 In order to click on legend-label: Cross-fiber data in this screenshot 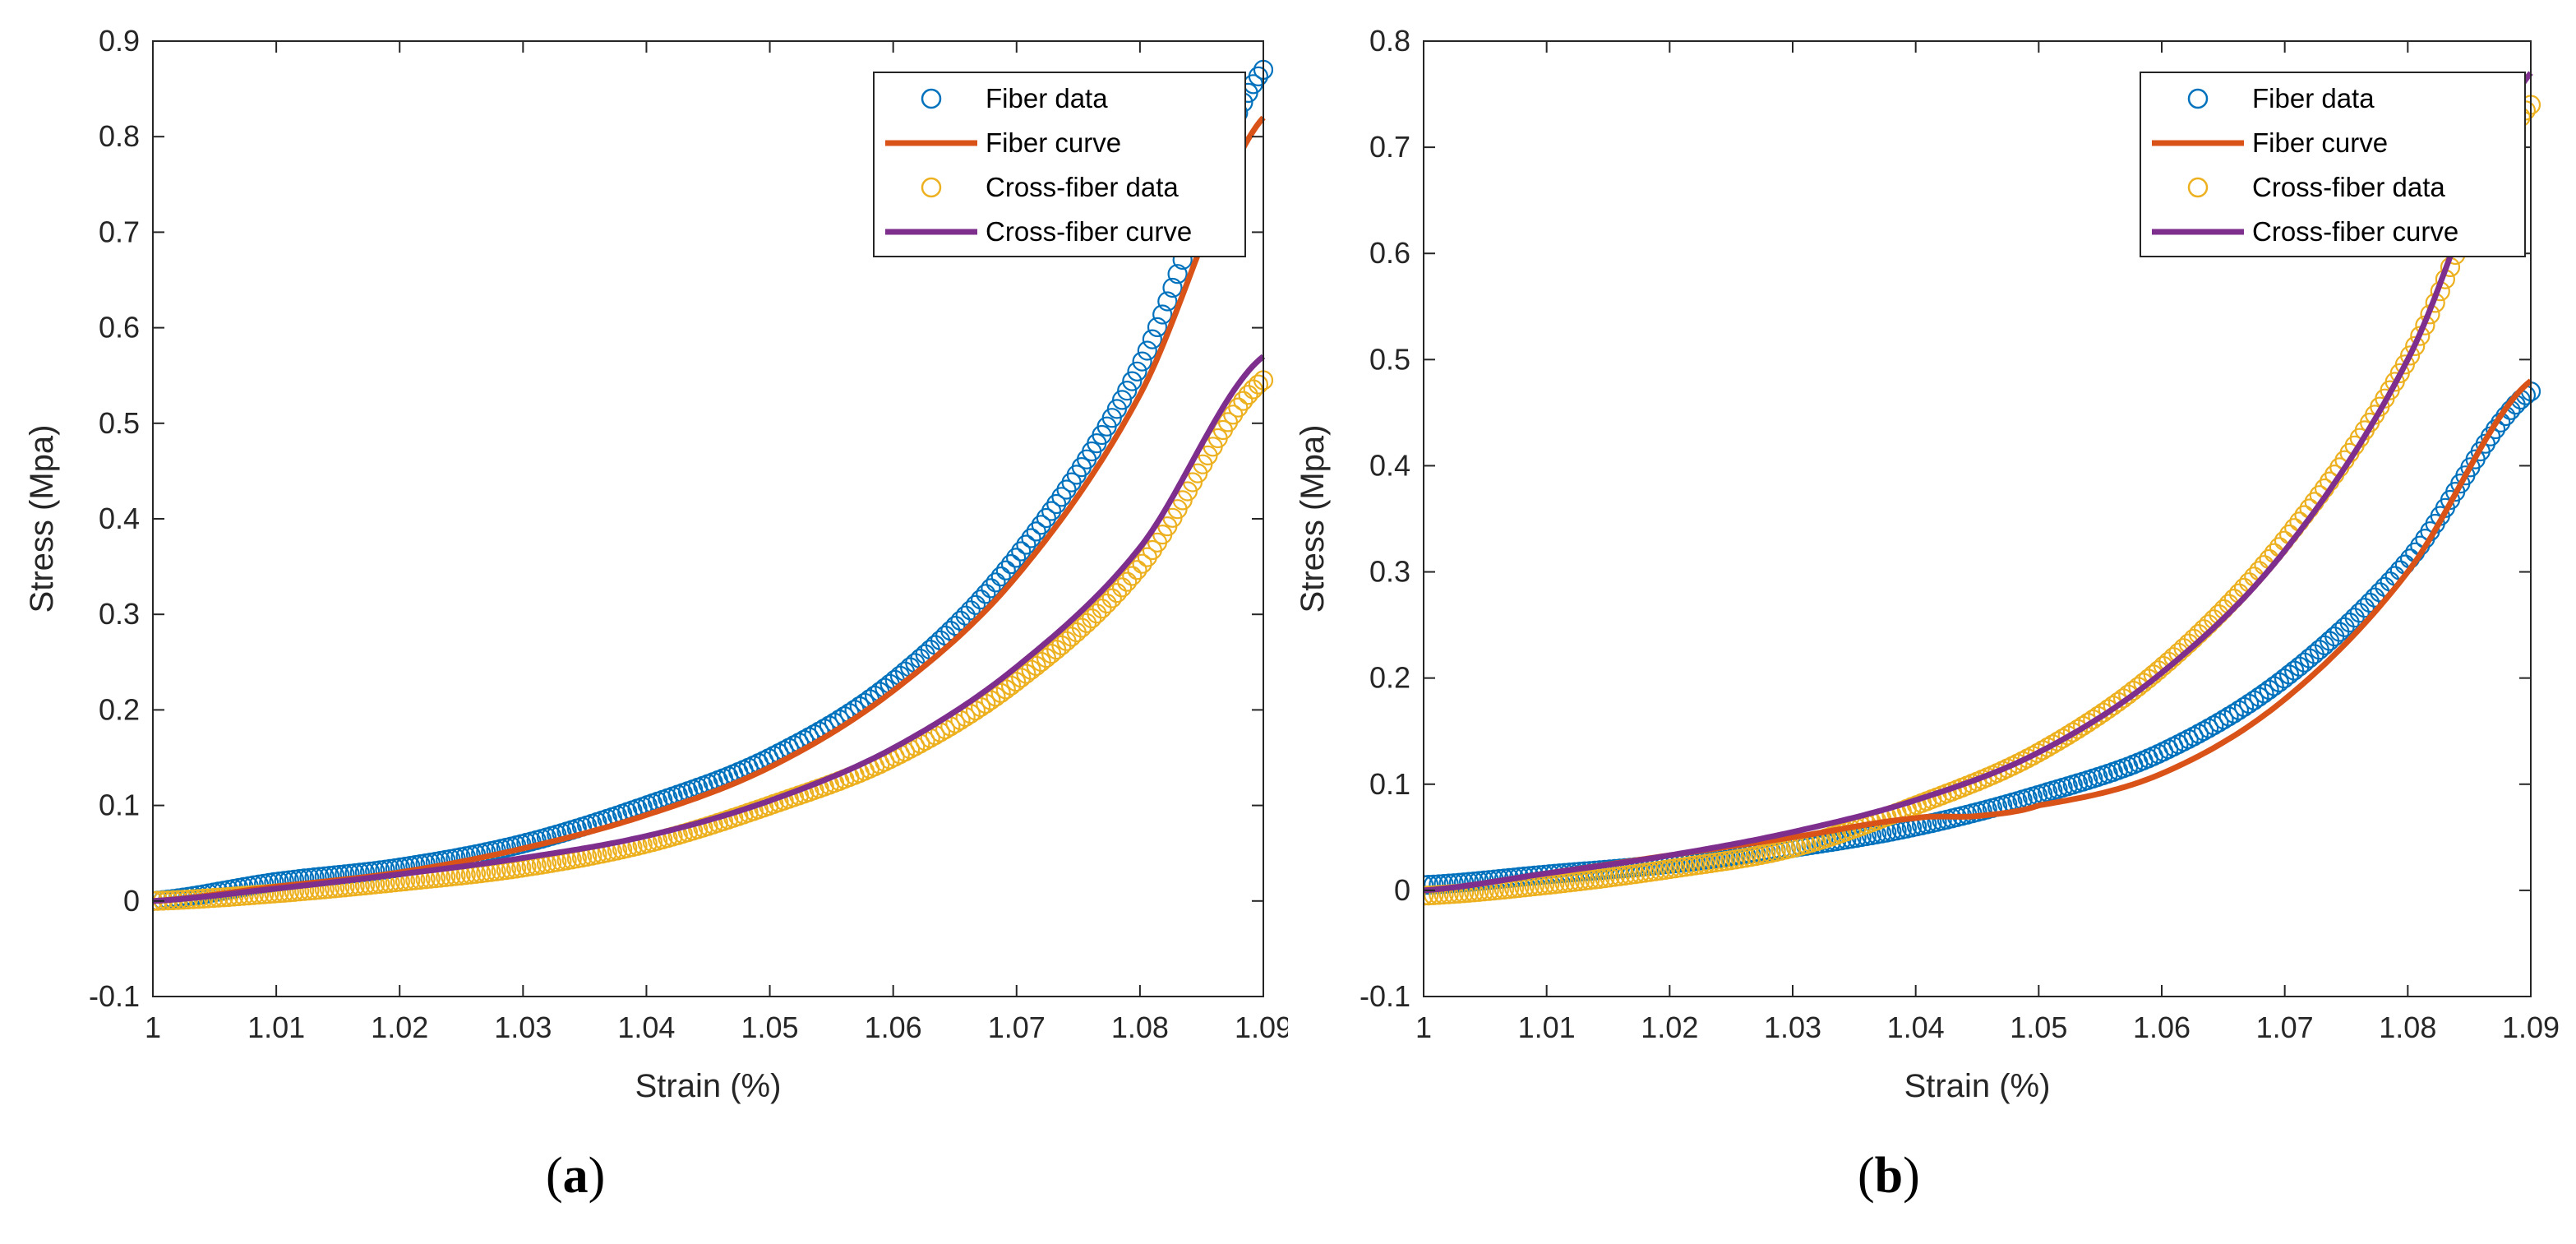, I will do `click(2349, 187)`.